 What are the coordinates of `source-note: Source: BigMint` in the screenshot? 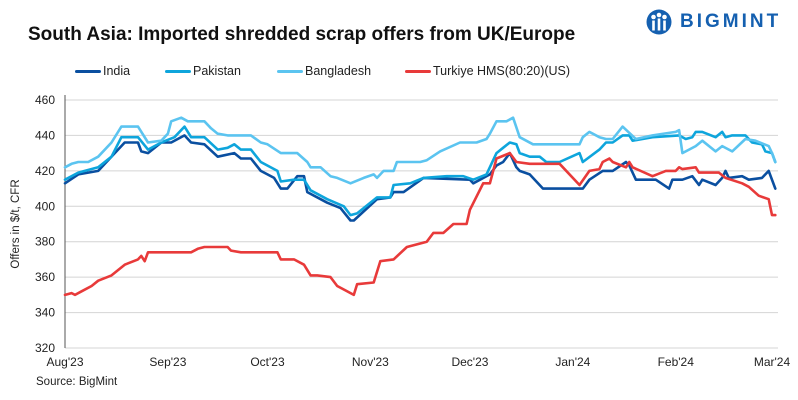 It's located at (77, 382).